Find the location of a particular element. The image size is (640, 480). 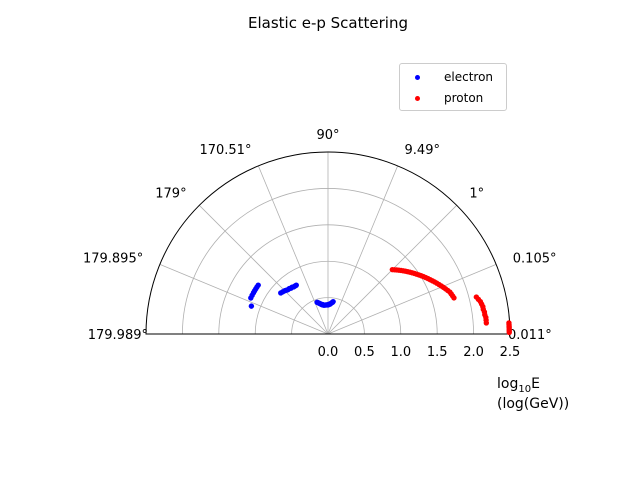

legend: electron proton is located at coordinates (453, 87).